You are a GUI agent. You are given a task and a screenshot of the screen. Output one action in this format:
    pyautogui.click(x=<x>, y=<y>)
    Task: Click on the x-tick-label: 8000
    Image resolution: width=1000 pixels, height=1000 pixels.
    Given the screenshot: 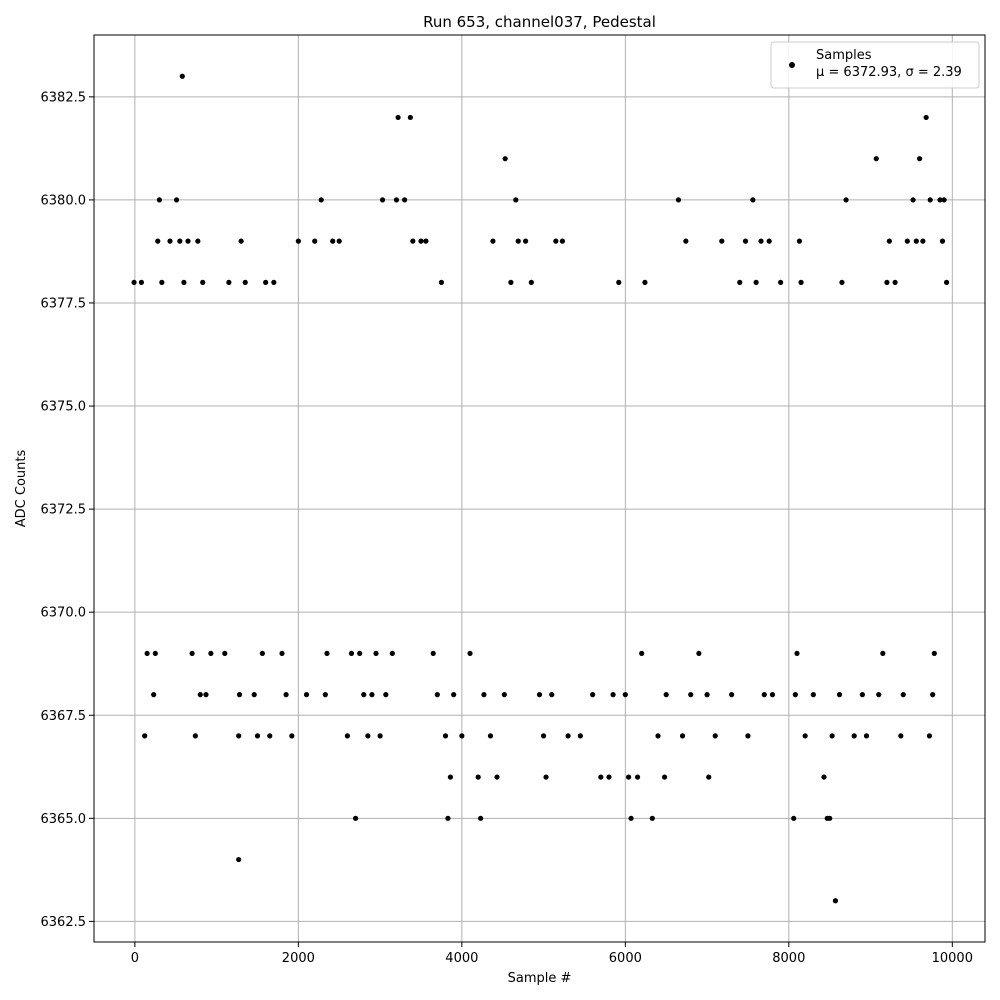 What is the action you would take?
    pyautogui.click(x=788, y=958)
    